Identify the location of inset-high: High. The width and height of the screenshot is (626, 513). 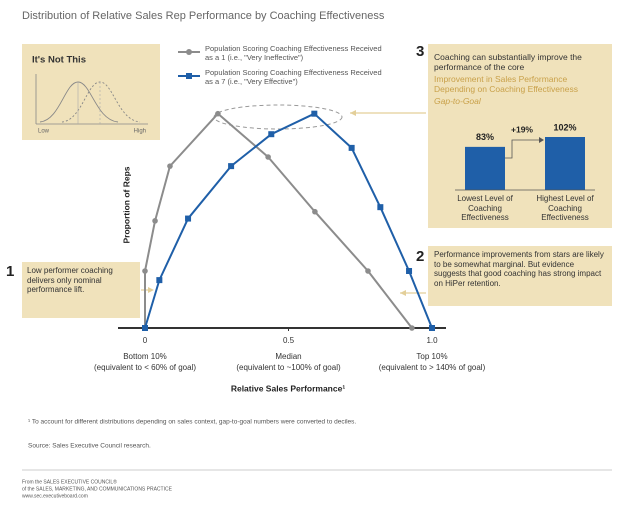
(140, 132).